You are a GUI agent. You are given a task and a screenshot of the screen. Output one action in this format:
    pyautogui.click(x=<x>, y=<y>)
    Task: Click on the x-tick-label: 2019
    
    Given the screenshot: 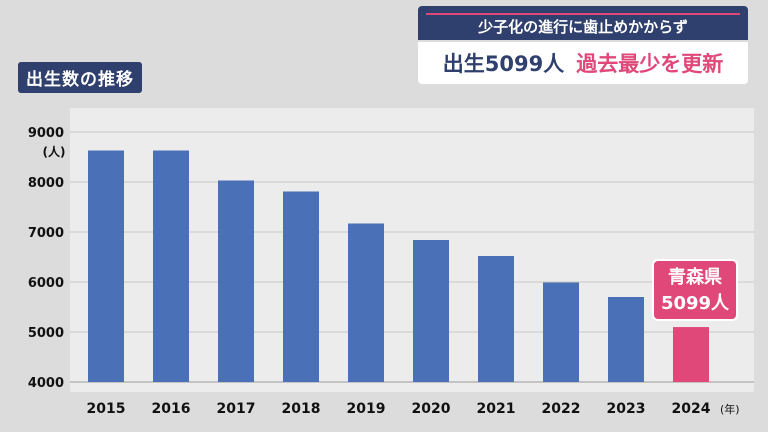 What is the action you would take?
    pyautogui.click(x=366, y=409)
    